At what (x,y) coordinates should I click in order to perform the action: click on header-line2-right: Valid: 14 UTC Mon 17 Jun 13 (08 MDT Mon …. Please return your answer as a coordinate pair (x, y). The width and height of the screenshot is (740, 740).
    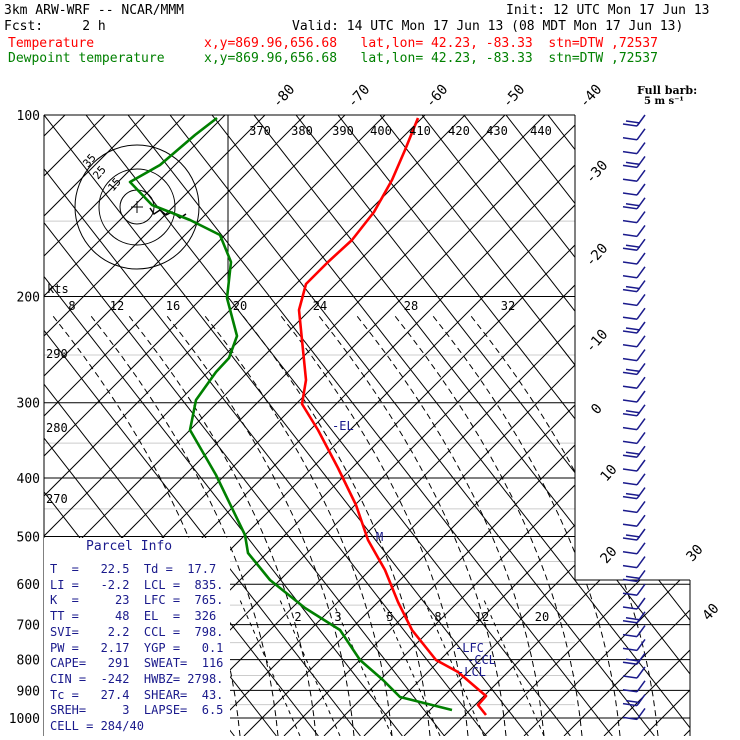
    Looking at the image, I should click on (488, 26).